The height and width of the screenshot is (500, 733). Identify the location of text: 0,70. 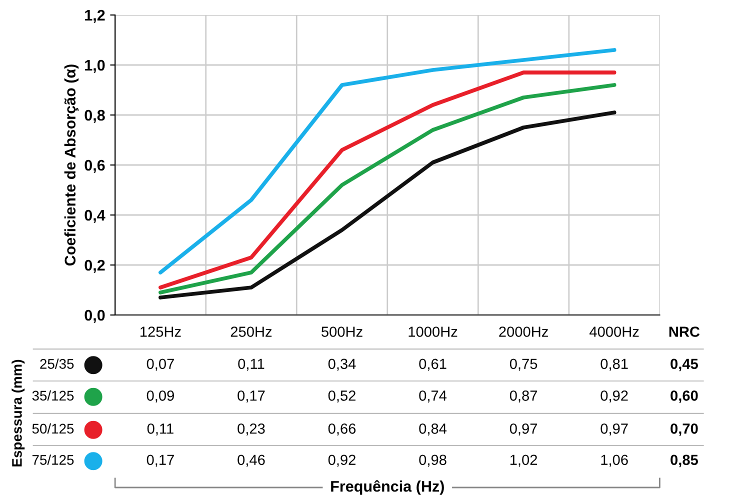
(684, 429).